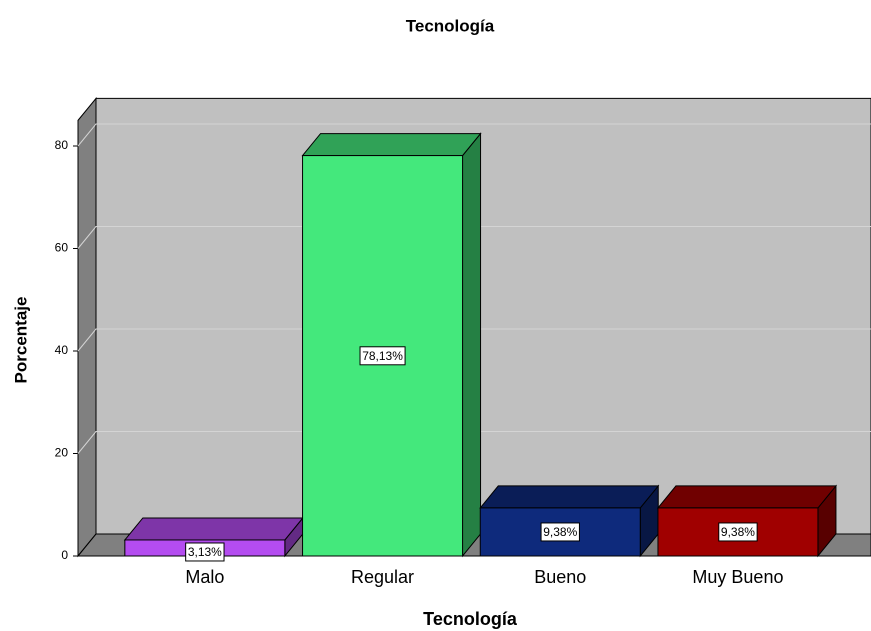 This screenshot has width=871, height=631. I want to click on y-tick-label: 0, so click(64, 555).